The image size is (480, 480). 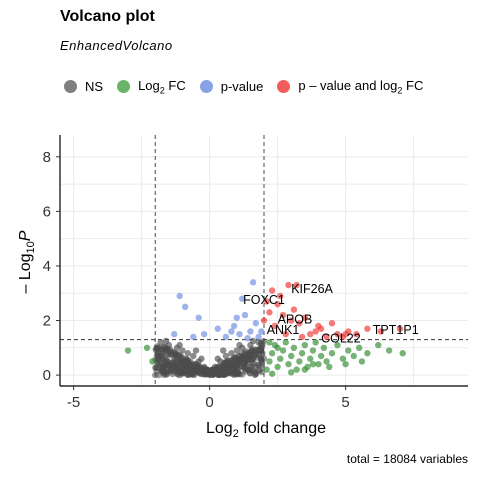 I want to click on gene-label: TPT1P1, so click(x=396, y=330).